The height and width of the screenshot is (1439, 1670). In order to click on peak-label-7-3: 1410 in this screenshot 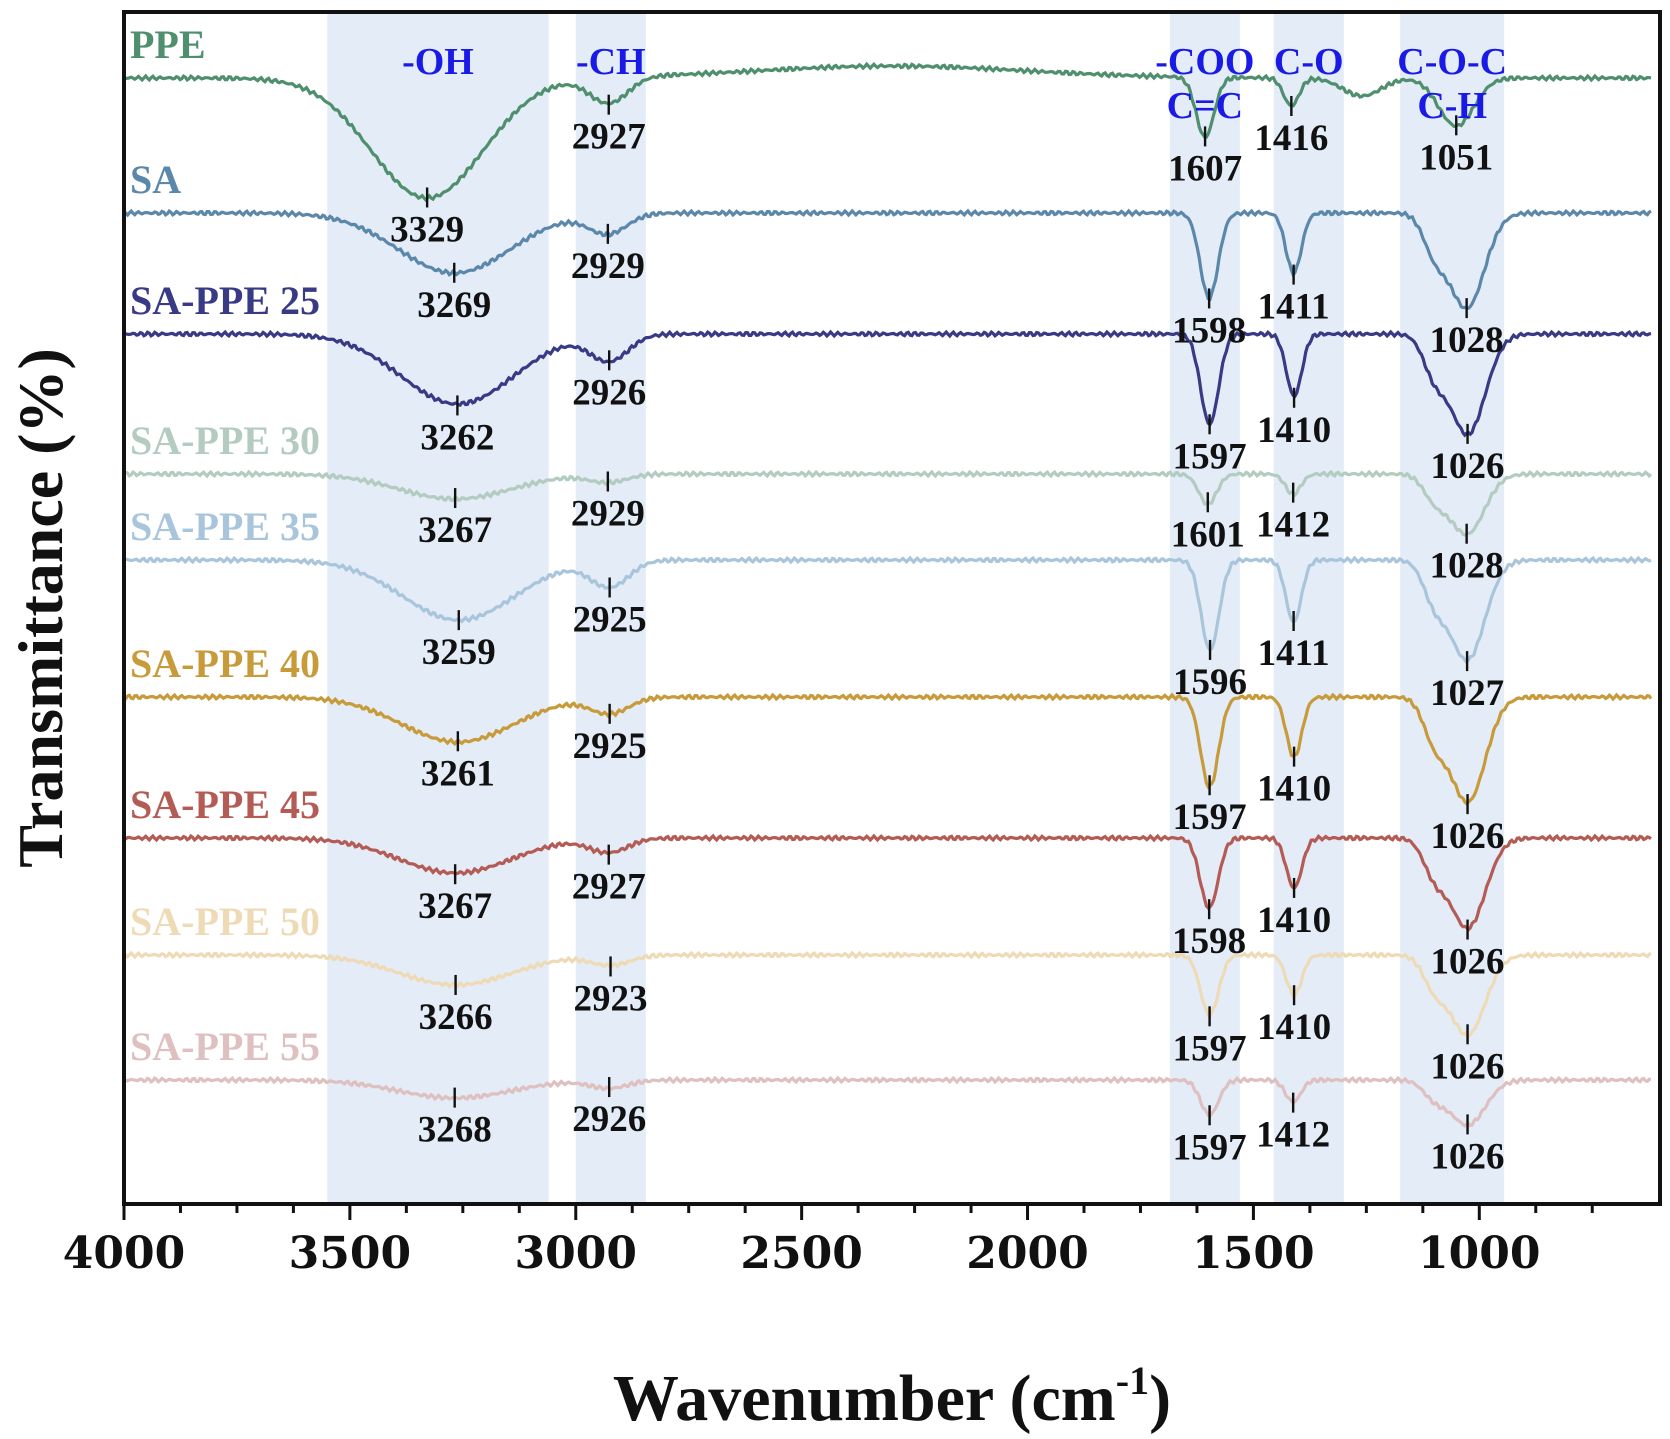, I will do `click(1294, 1027)`.